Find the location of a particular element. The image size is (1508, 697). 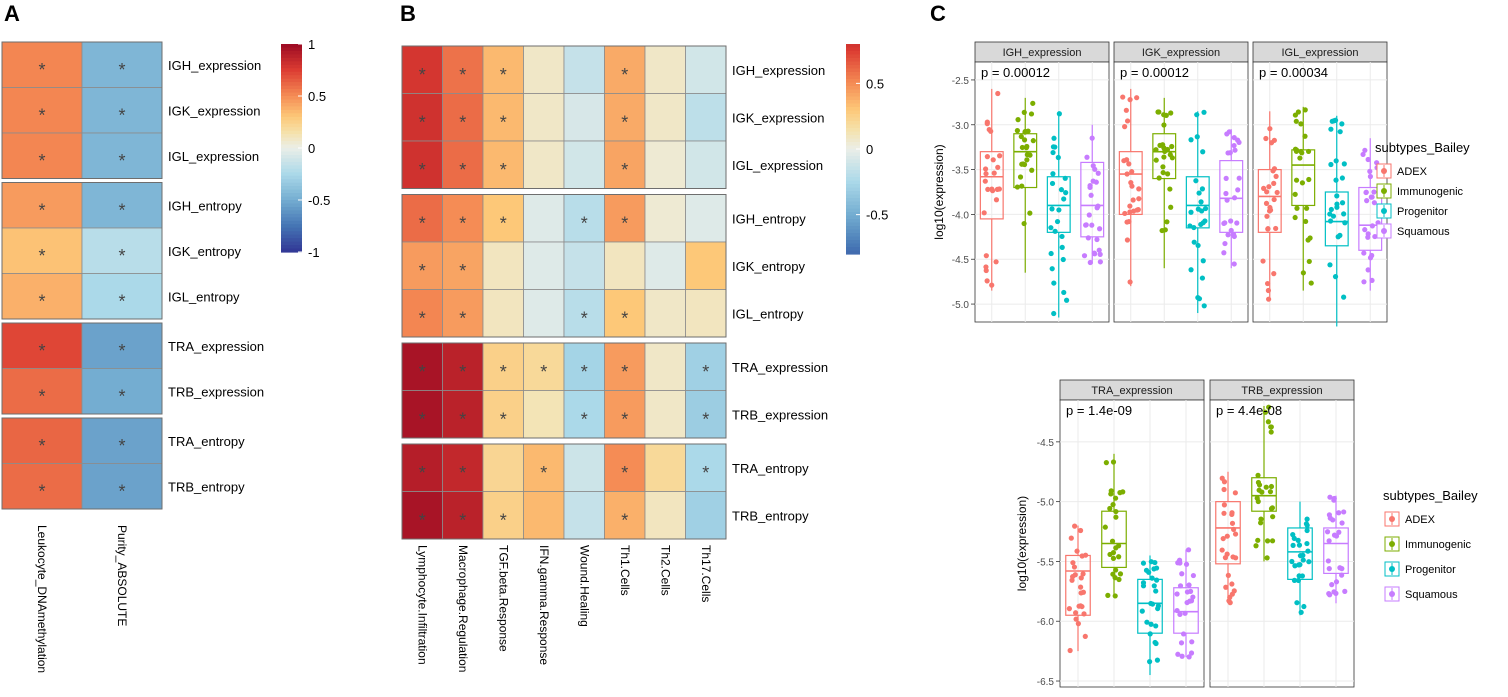

panel-label-b: B is located at coordinates (408, 13).